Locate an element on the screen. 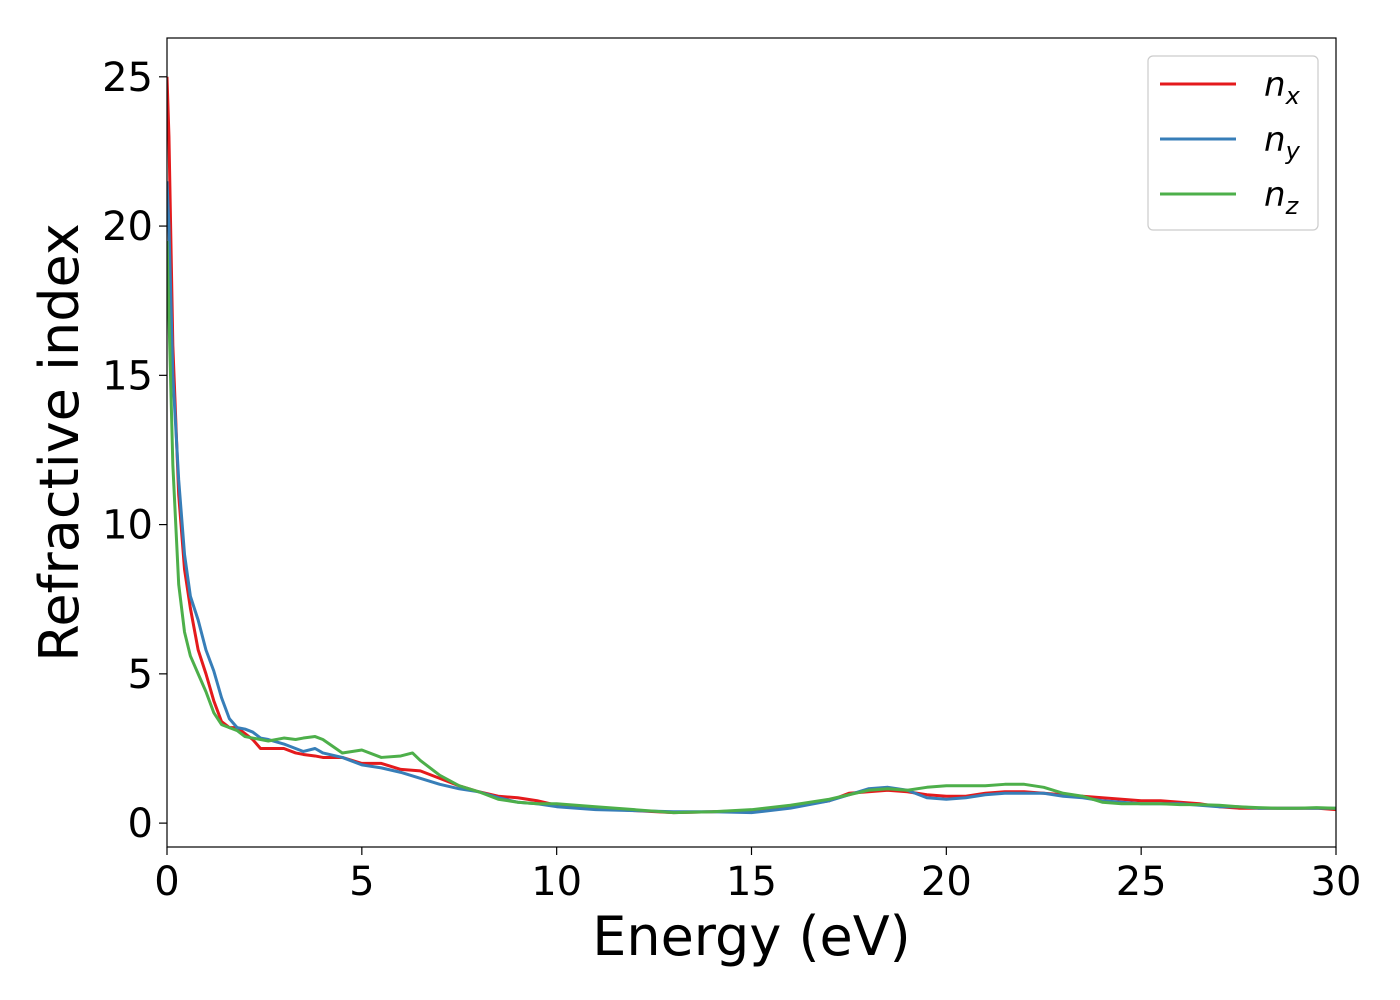 Image resolution: width=1400 pixels, height=1000 pixels. legend-label-subscript: x is located at coordinates (1293, 96).